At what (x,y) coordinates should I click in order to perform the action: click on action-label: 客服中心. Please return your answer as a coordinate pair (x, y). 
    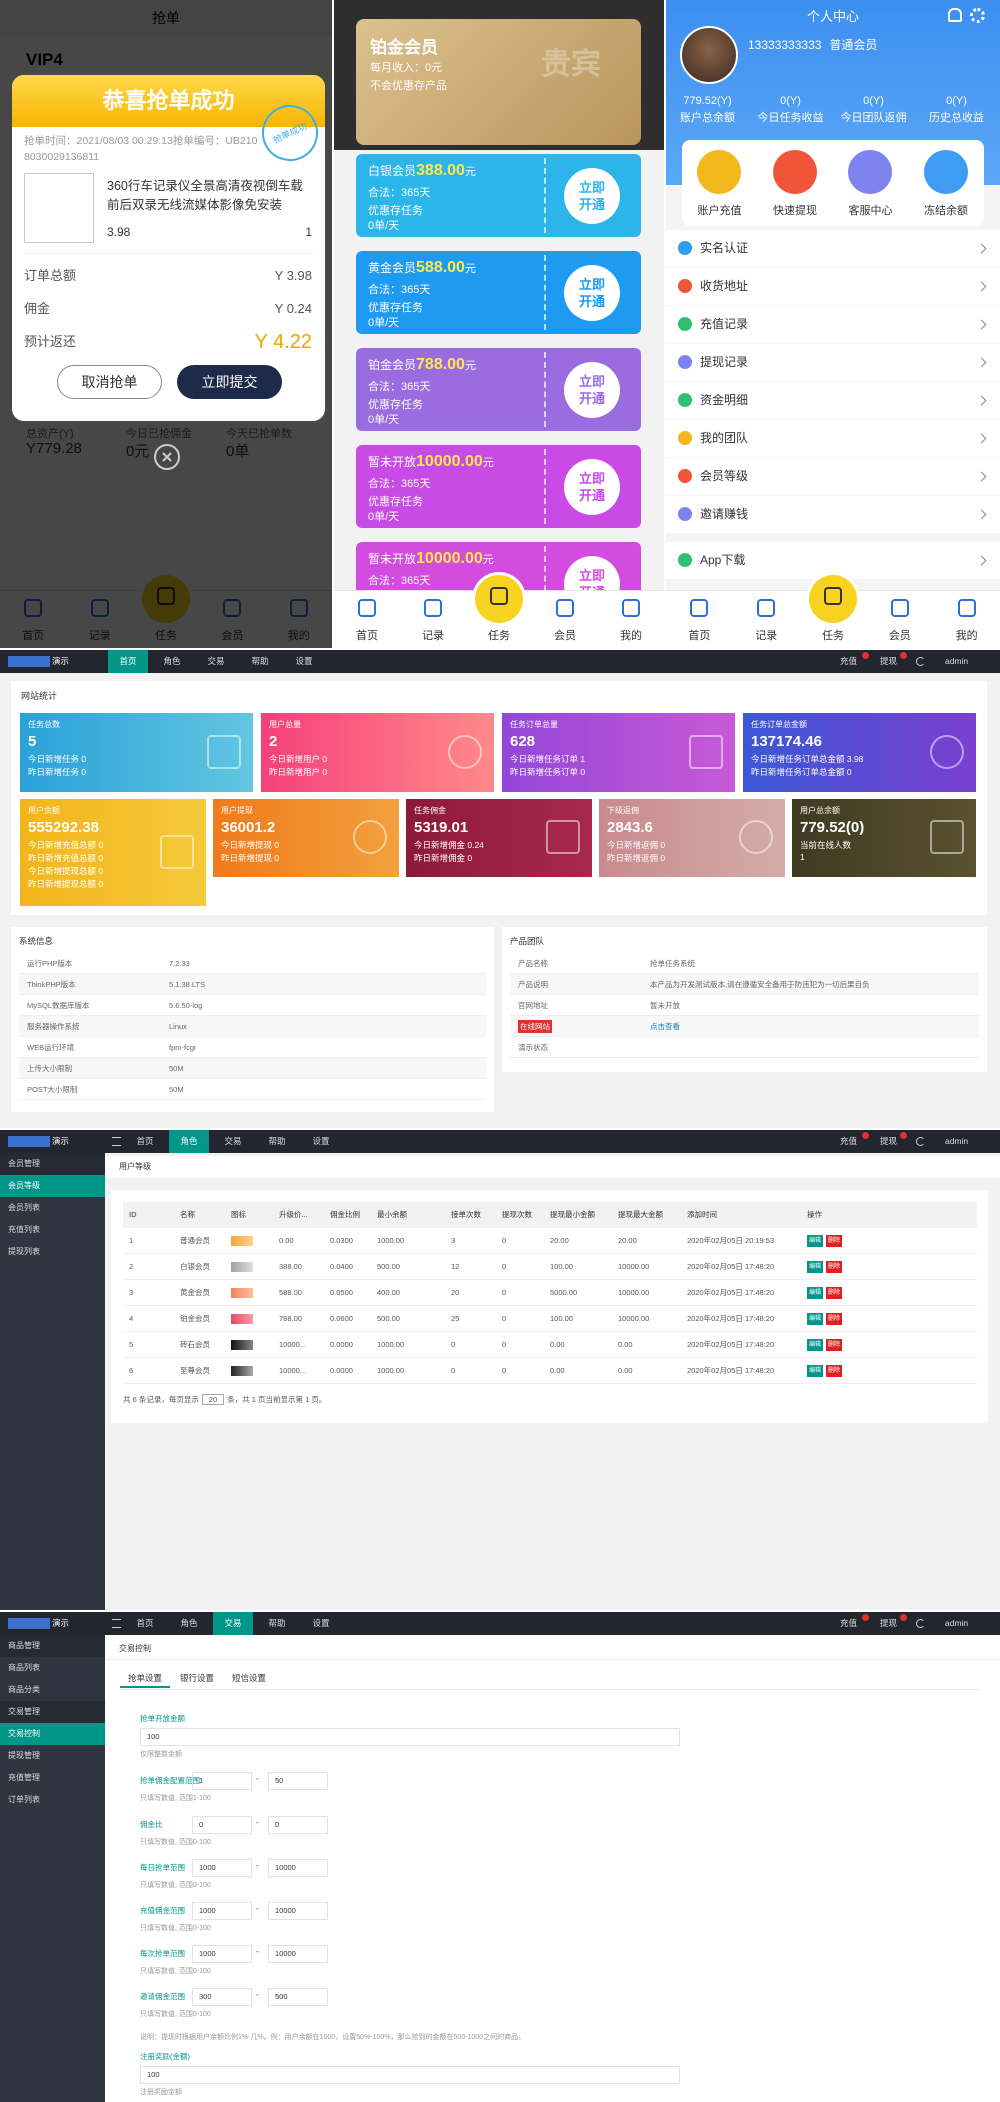
    Looking at the image, I should click on (870, 211).